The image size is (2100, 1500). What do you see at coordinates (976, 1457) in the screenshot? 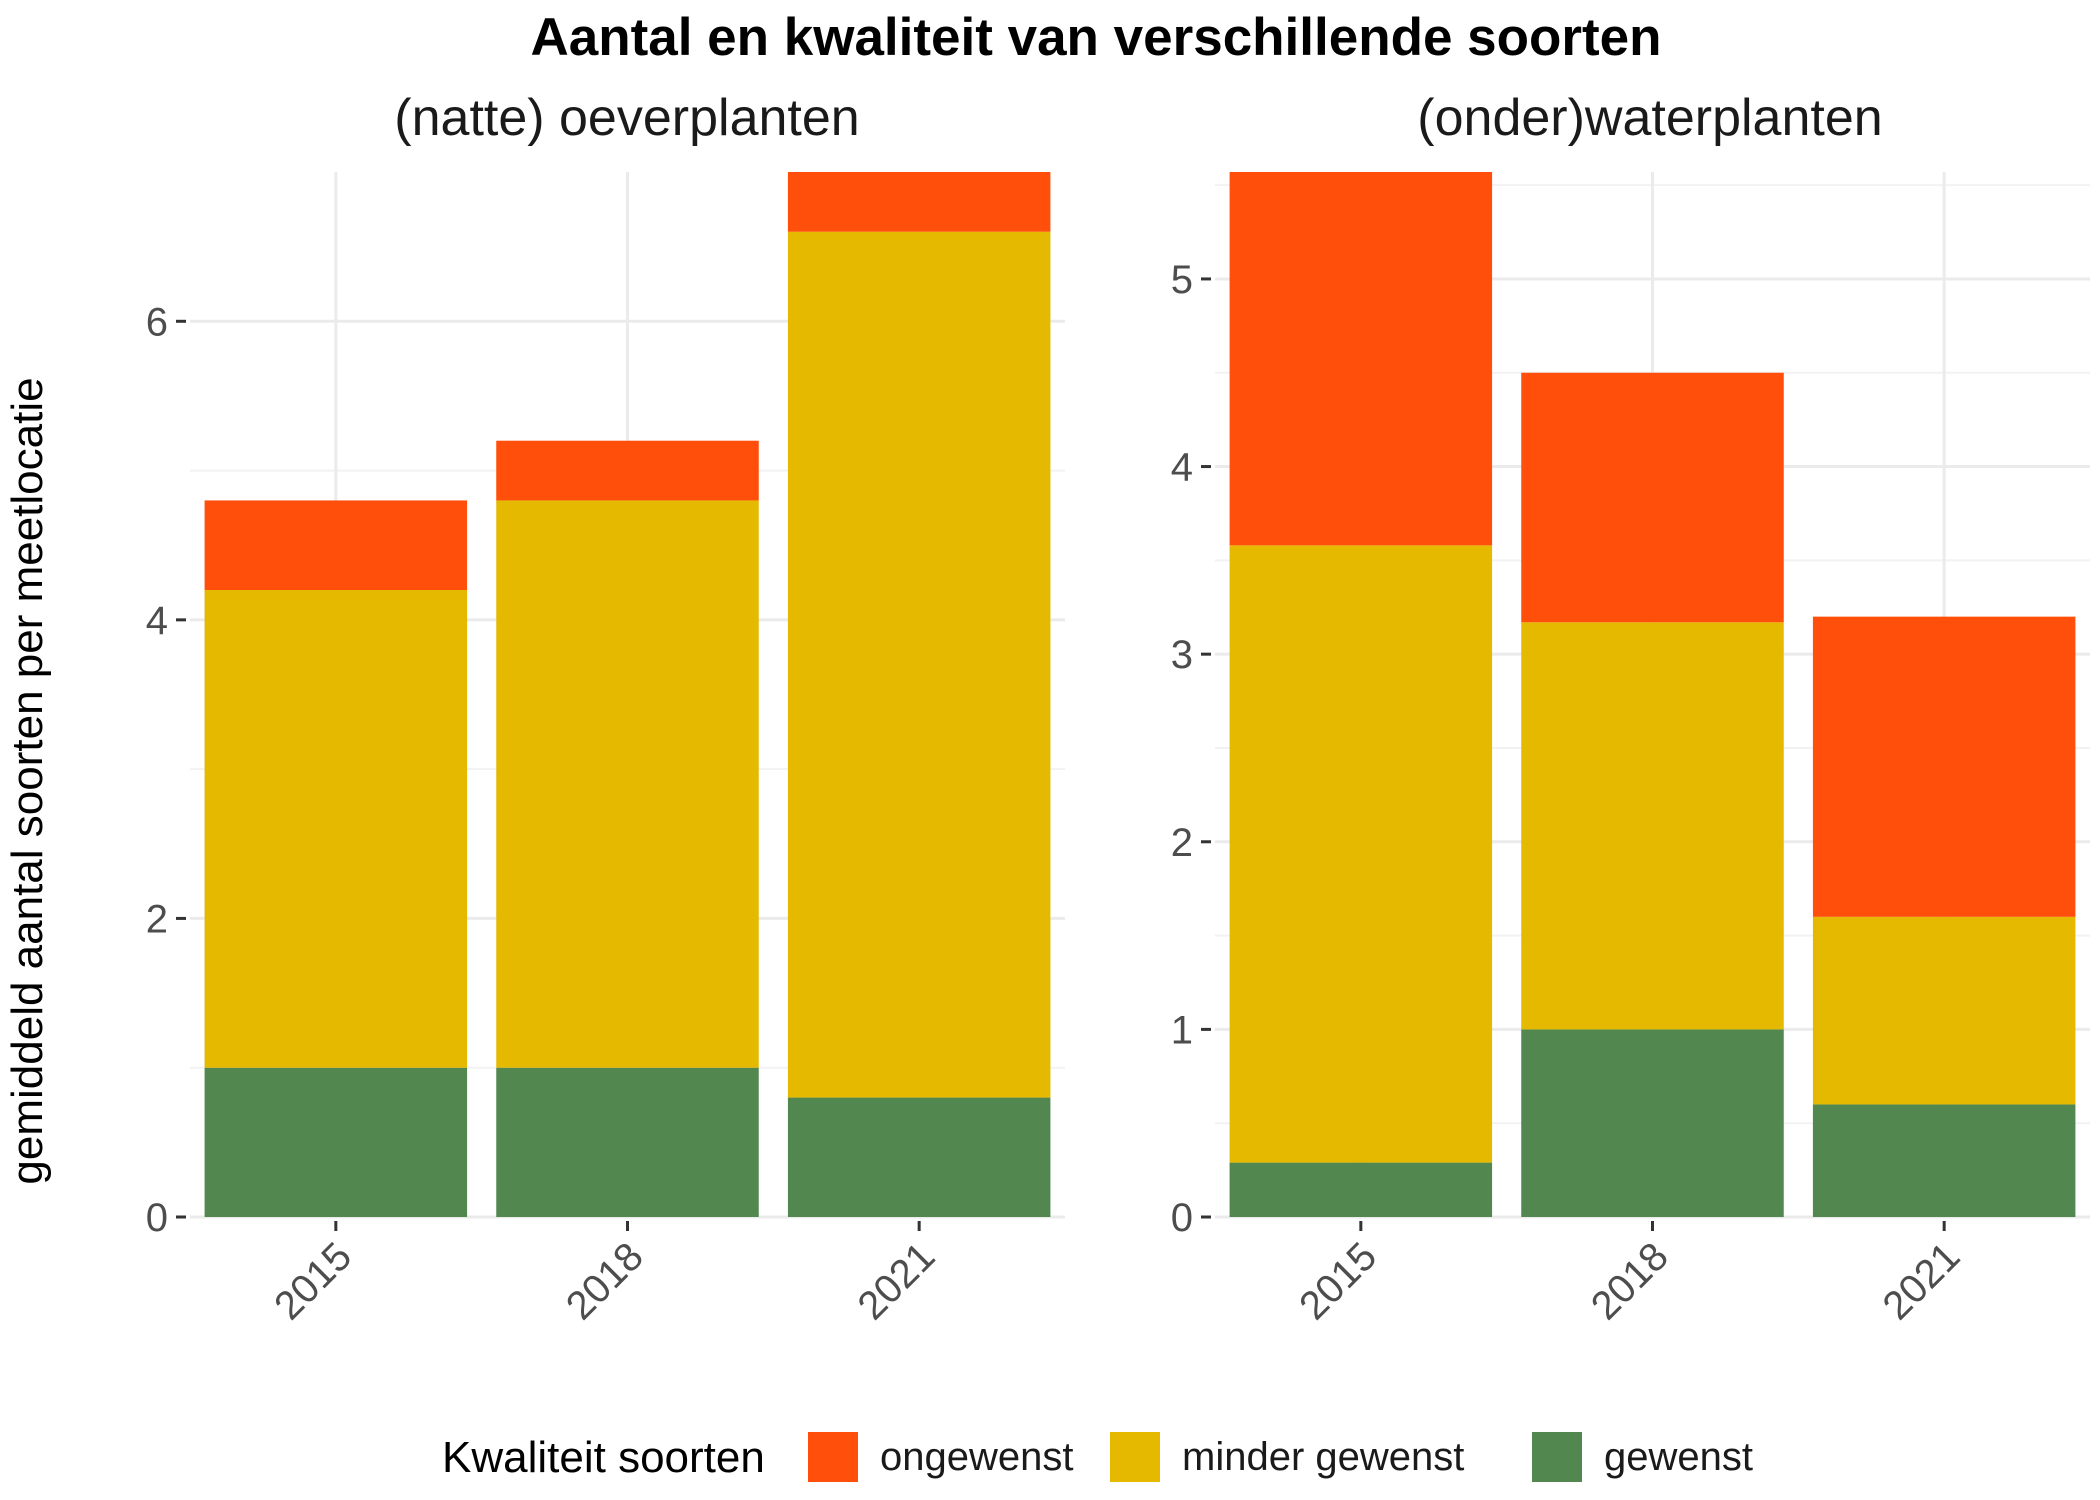
I see `legend-label: ongewenst` at bounding box center [976, 1457].